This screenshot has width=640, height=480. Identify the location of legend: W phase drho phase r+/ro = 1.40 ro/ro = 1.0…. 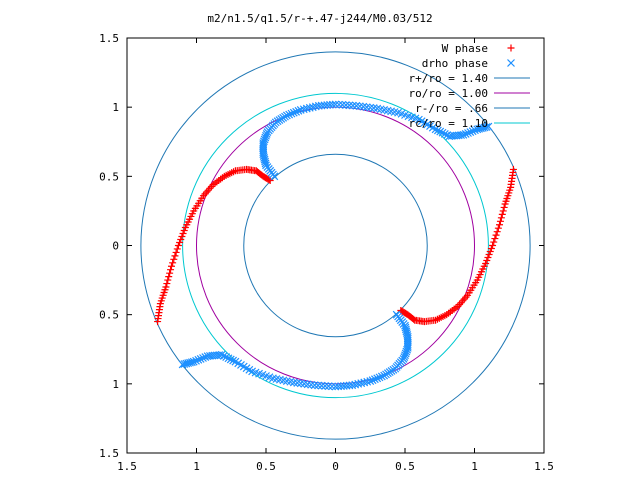
(469, 86).